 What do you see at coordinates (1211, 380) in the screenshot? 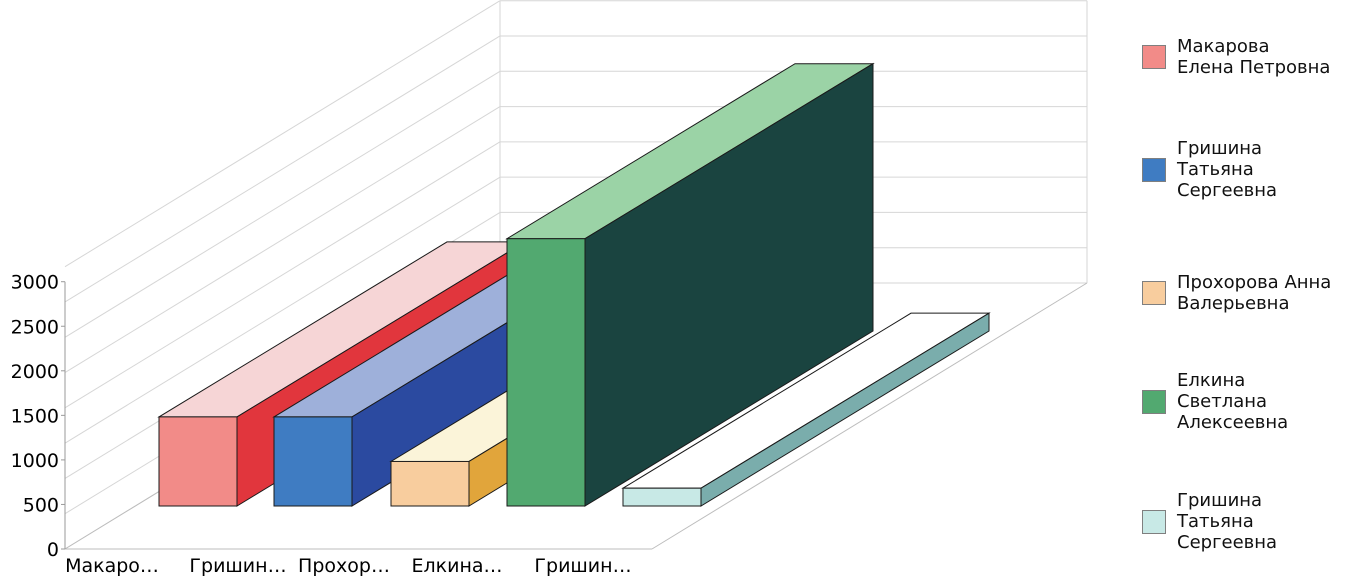
I see `legend-label-line: Елкина` at bounding box center [1211, 380].